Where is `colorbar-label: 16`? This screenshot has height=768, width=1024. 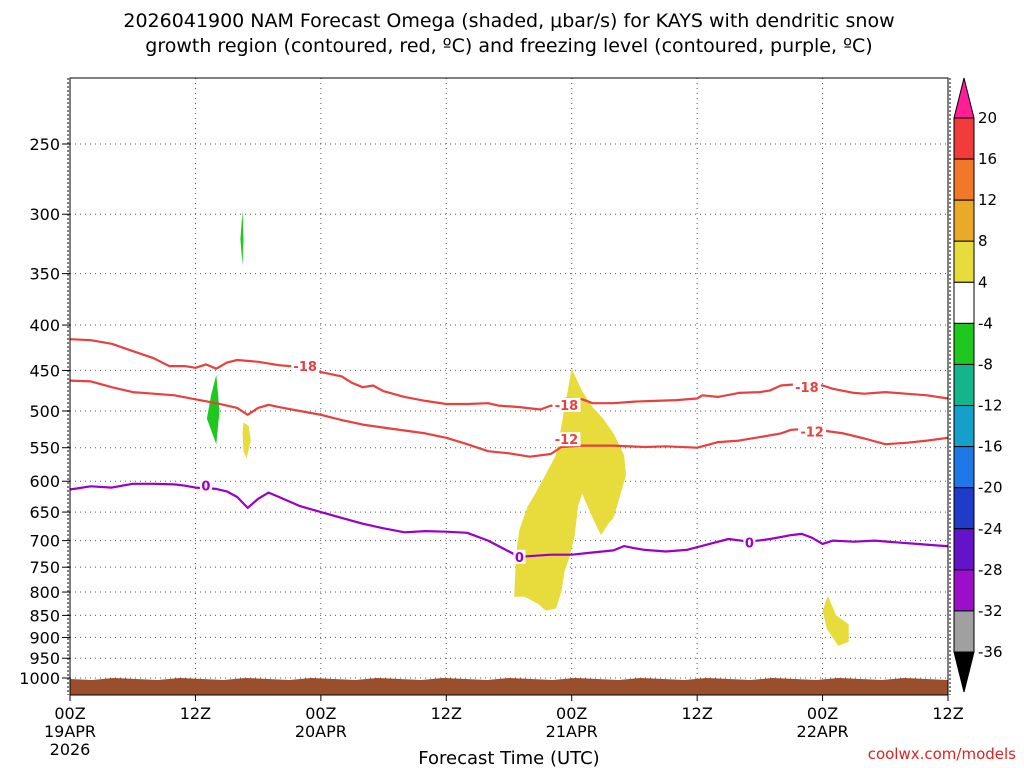
colorbar-label: 16 is located at coordinates (987, 159).